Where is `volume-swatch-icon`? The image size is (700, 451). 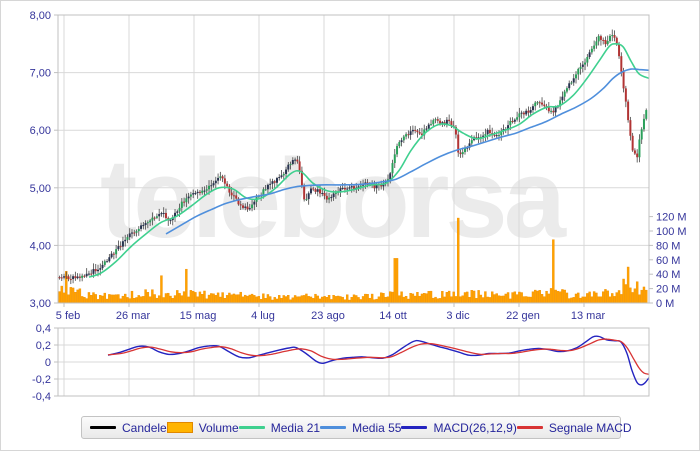 volume-swatch-icon is located at coordinates (179, 427).